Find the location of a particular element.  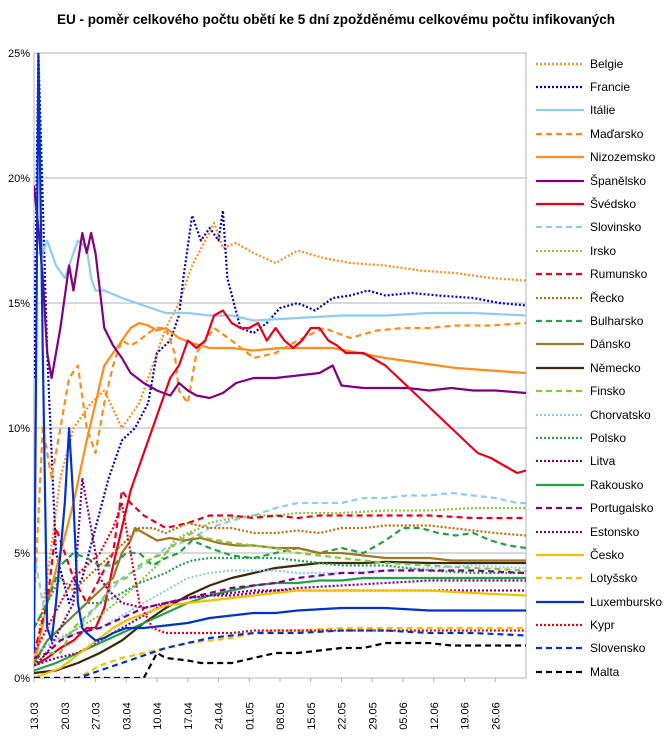

series-line-nemecko is located at coordinates (280, 617).